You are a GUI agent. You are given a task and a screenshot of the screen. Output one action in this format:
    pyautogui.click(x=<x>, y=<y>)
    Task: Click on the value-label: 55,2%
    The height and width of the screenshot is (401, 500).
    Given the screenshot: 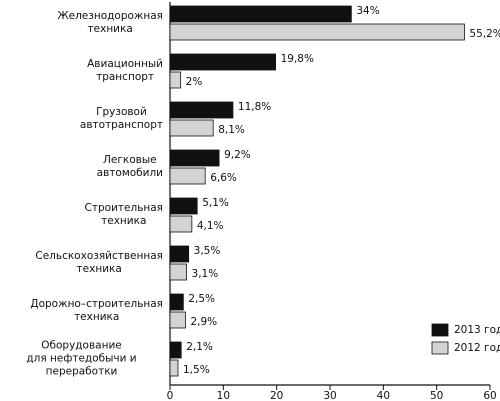 What is the action you would take?
    pyautogui.click(x=484, y=34)
    